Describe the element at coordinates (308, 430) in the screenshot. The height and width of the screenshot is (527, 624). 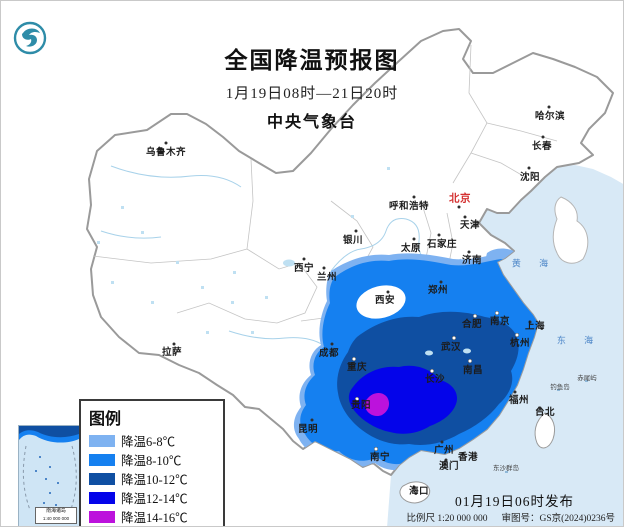
I see `city-label: 昆明` at that location.